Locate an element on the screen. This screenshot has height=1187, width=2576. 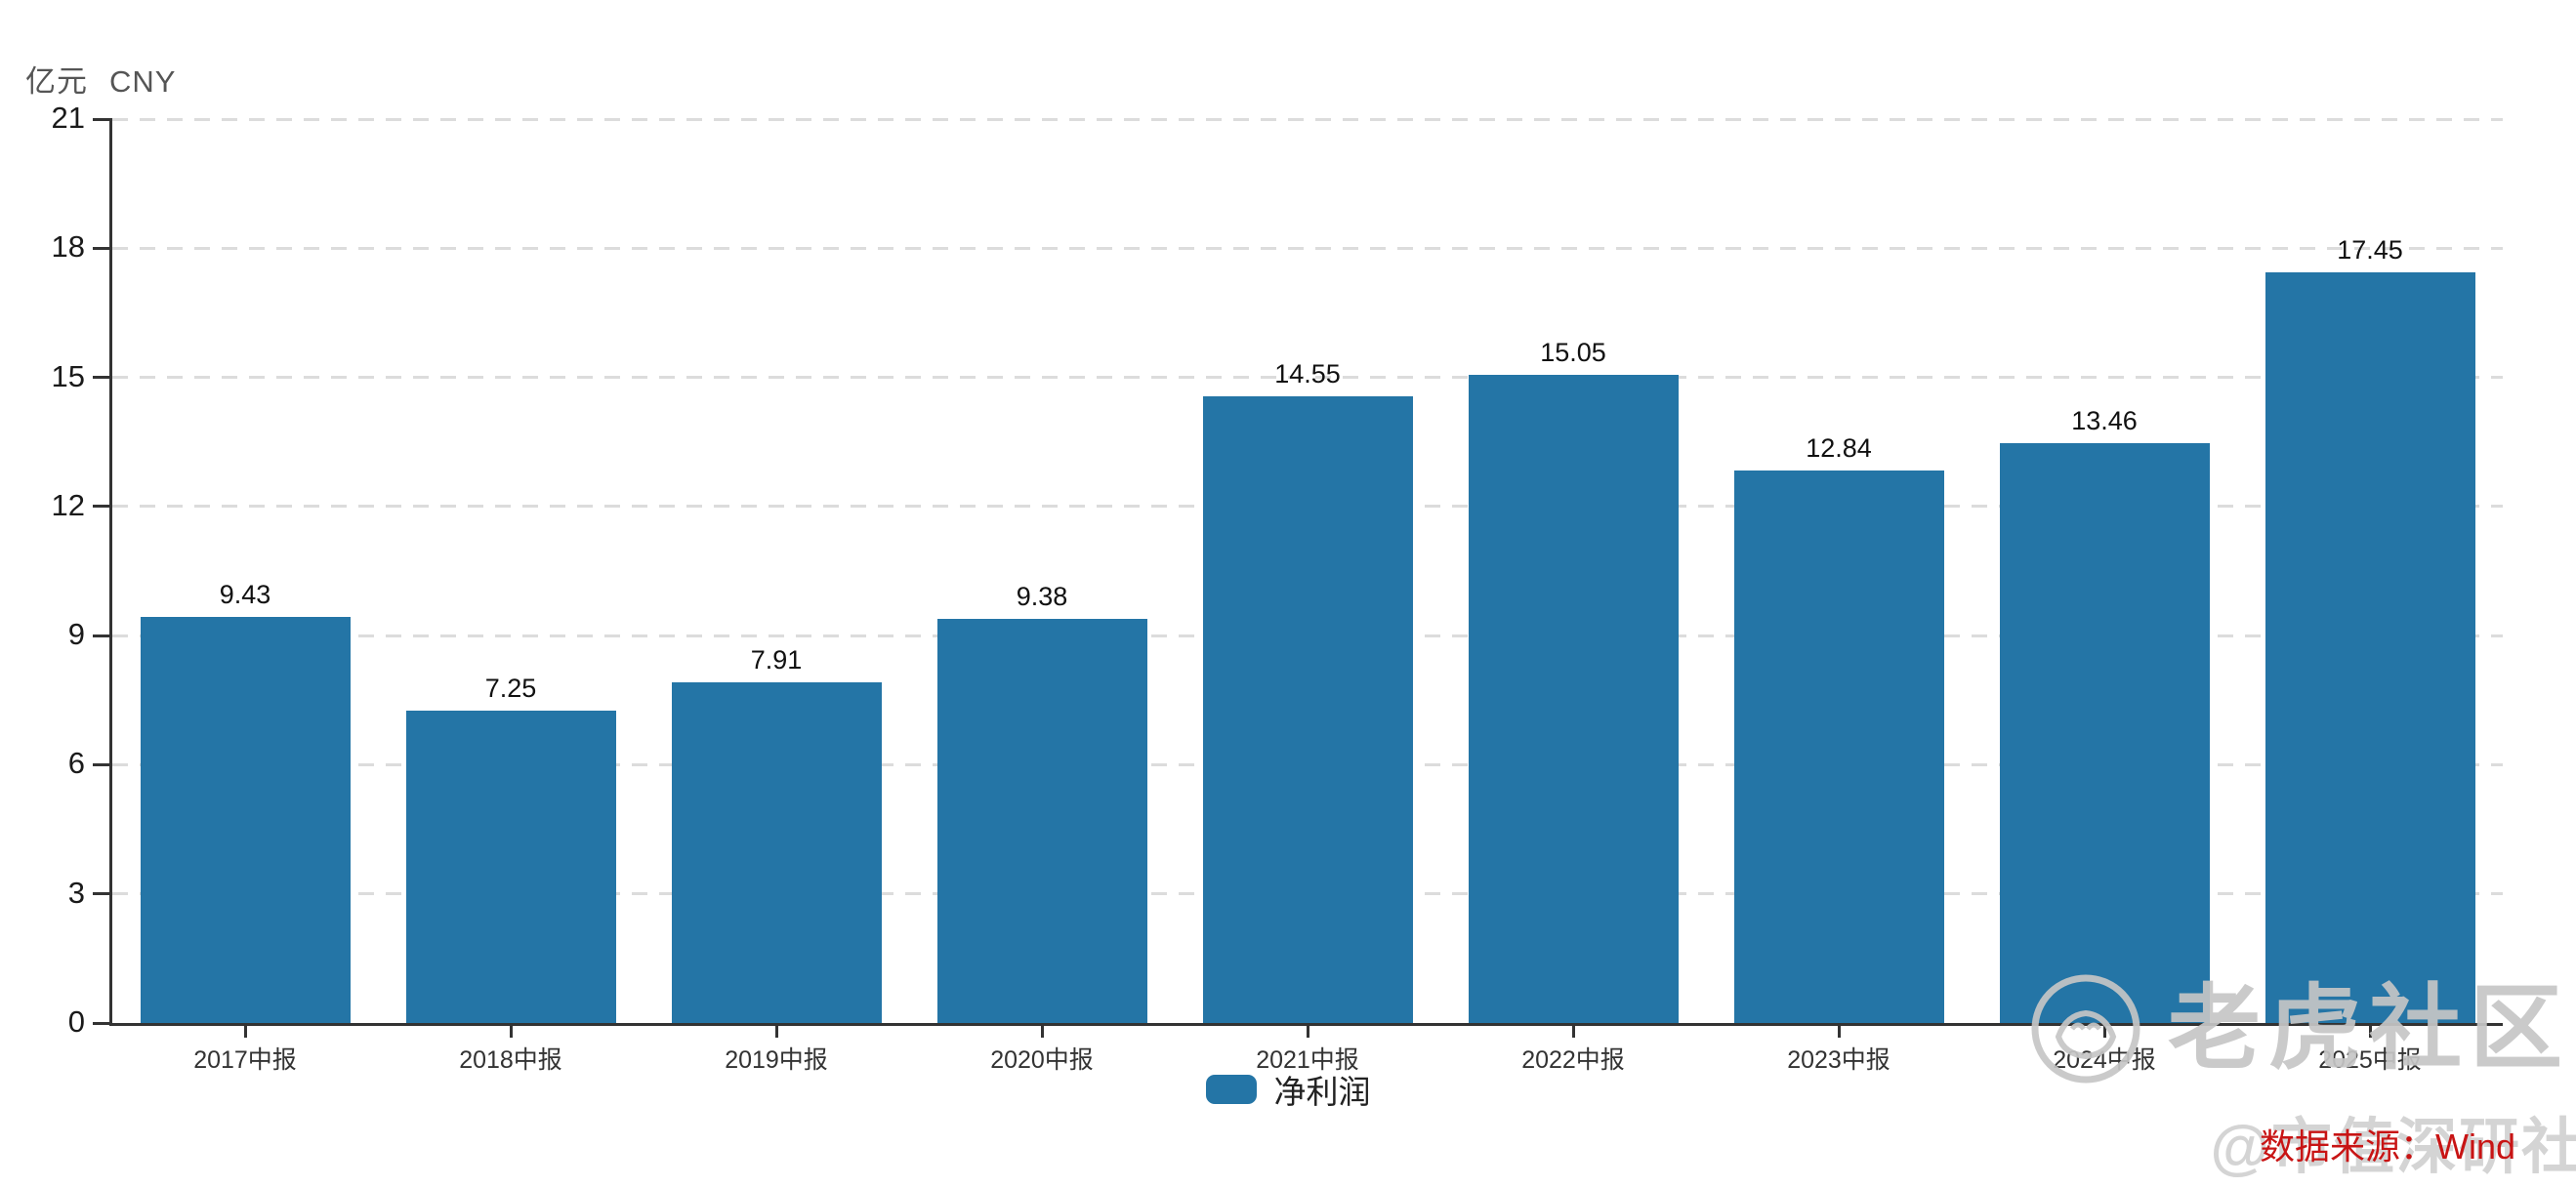
y-tick-label-21: 21 is located at coordinates (68, 118).